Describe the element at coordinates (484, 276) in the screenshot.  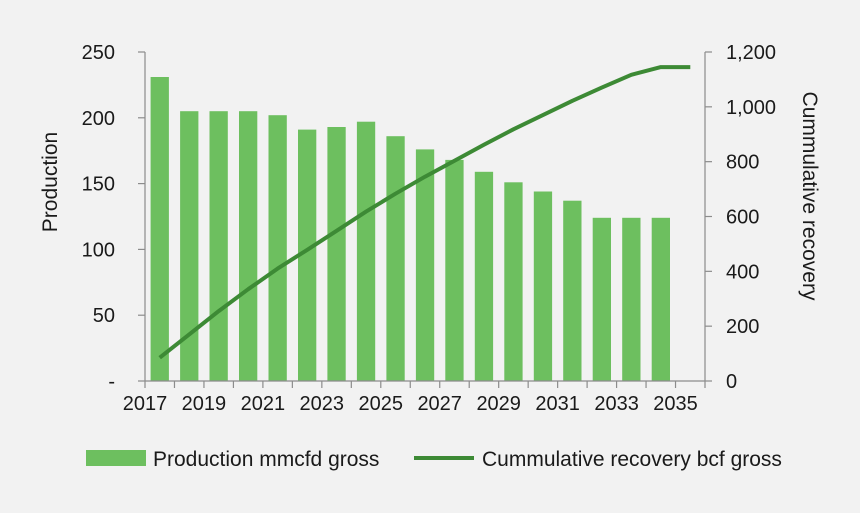
I see `bar-2028` at that location.